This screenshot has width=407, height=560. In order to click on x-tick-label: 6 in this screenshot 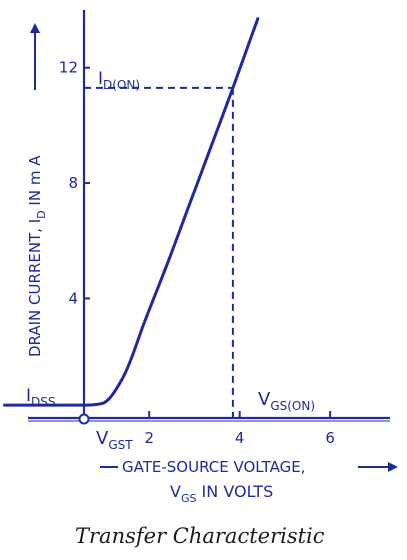, I will do `click(330, 438)`.